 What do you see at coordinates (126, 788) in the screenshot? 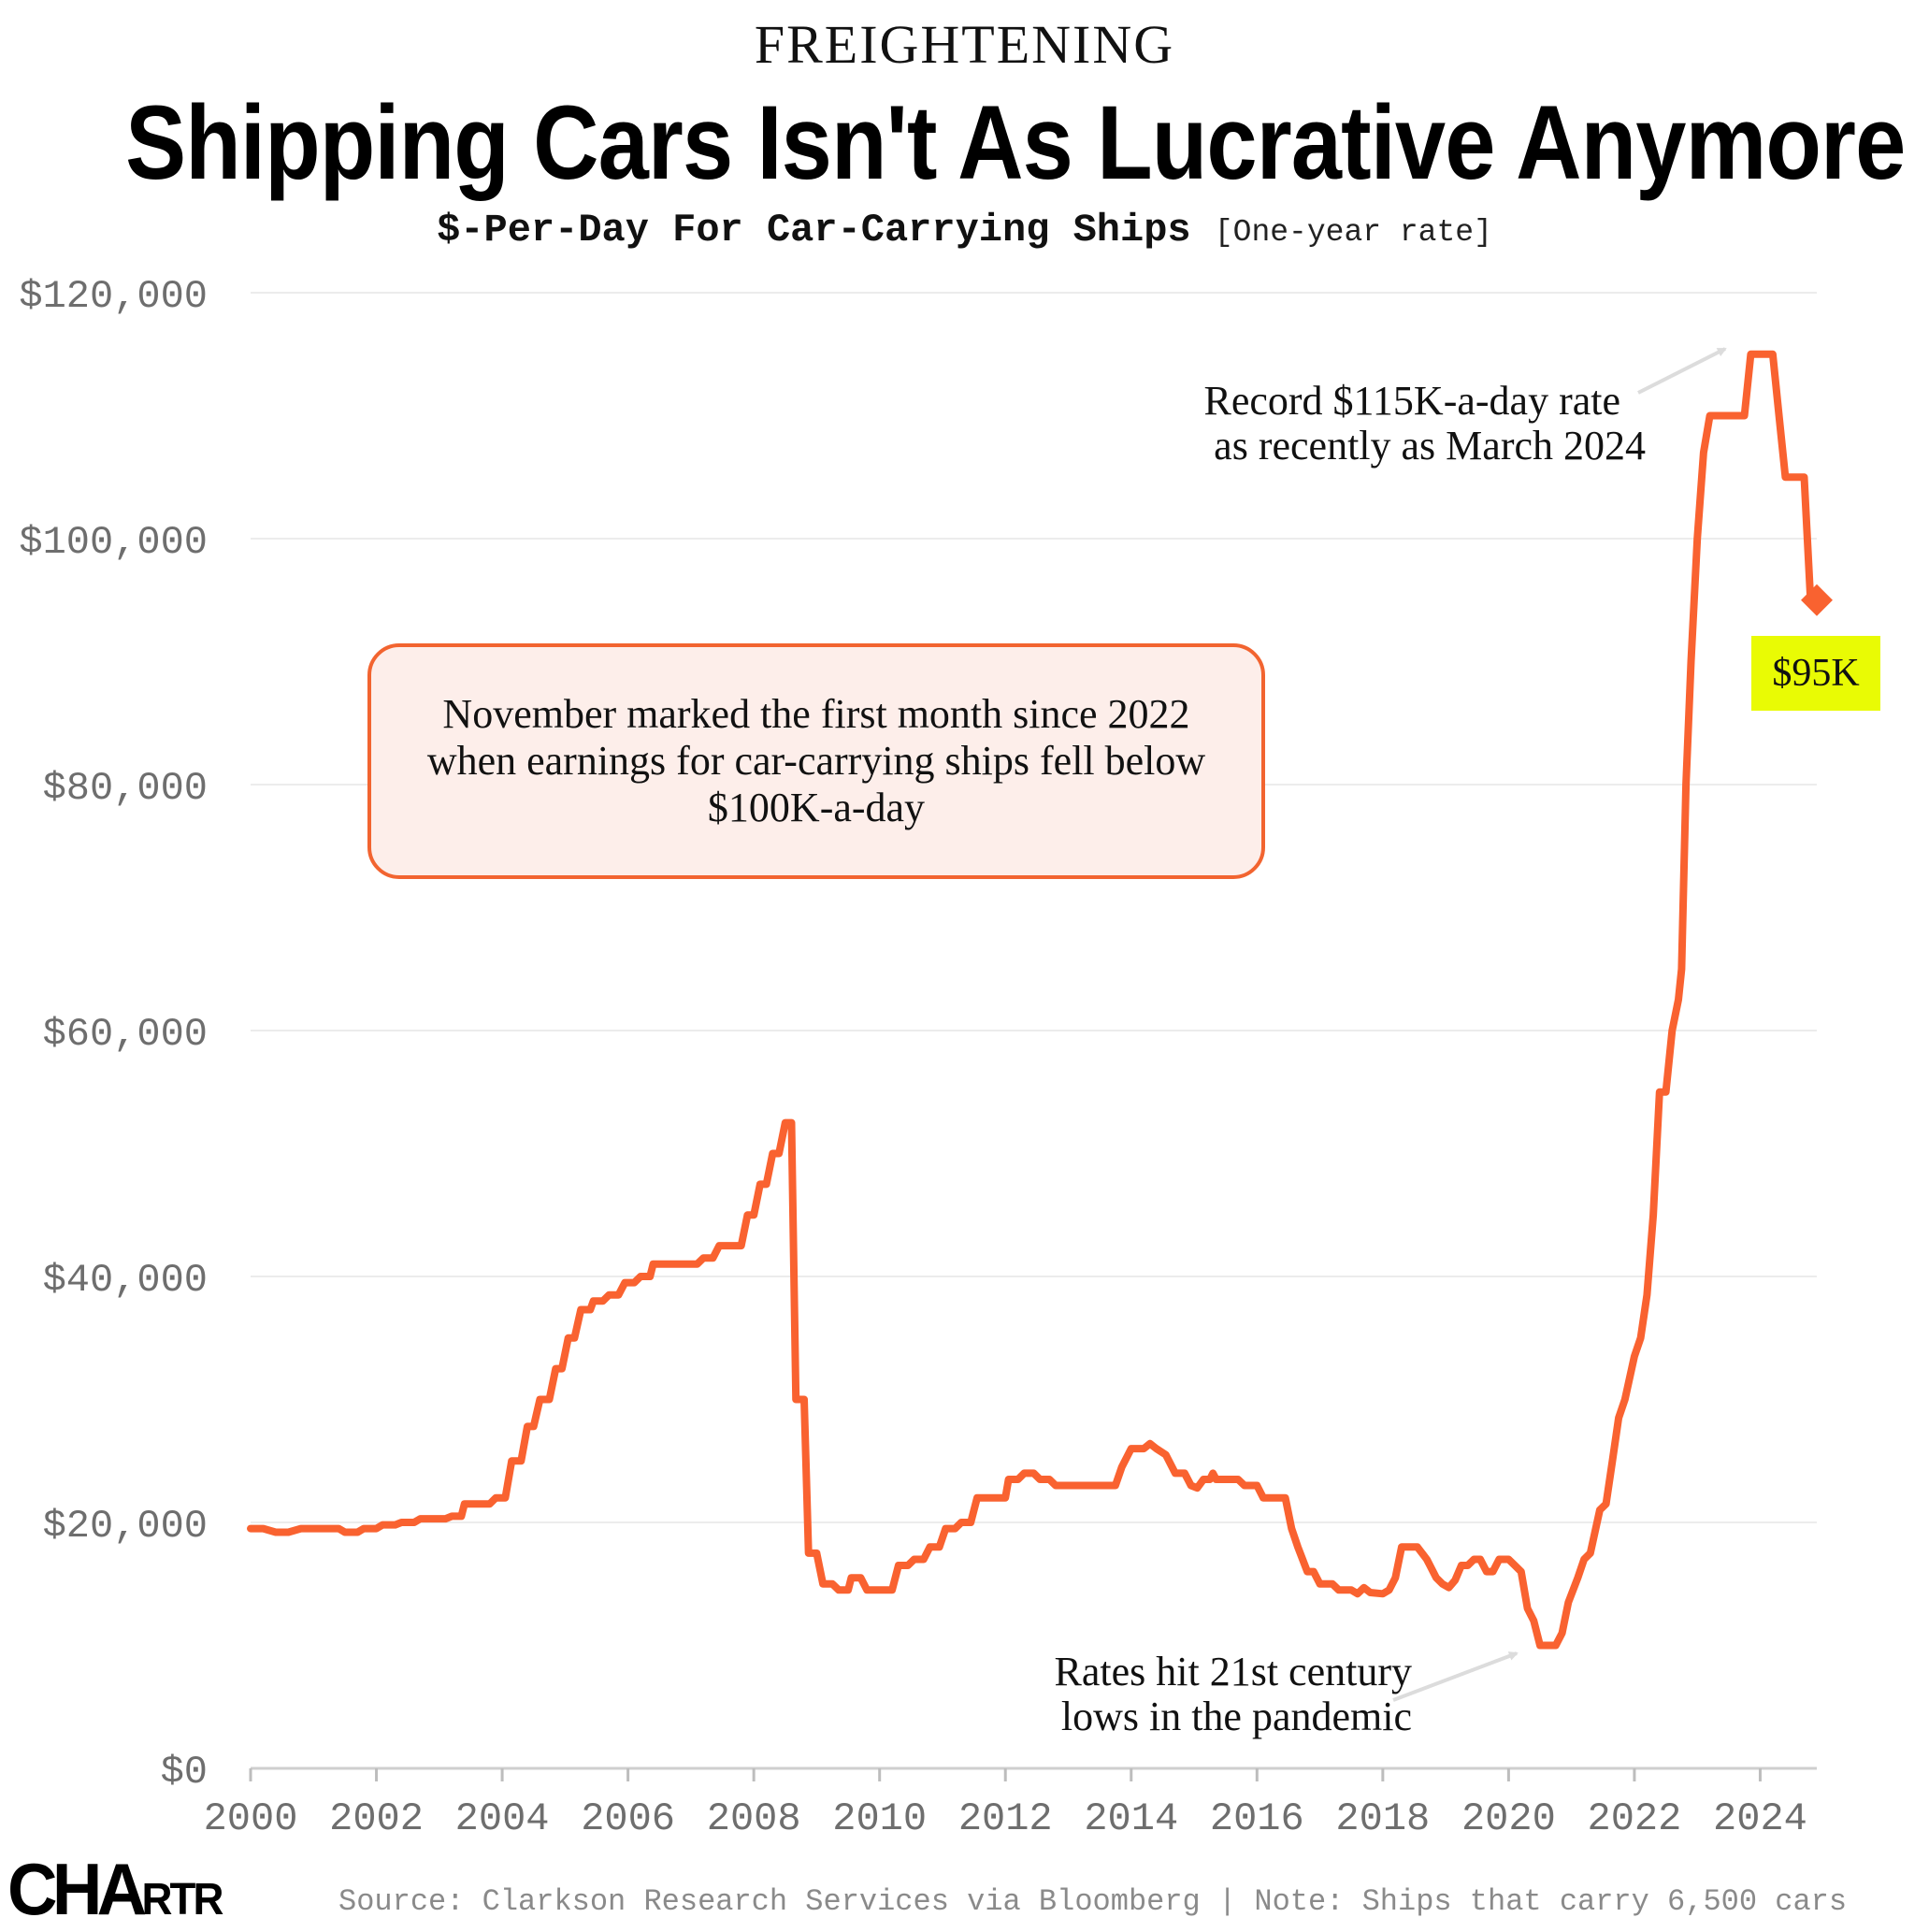
I see `y-tick-label: $80,000` at bounding box center [126, 788].